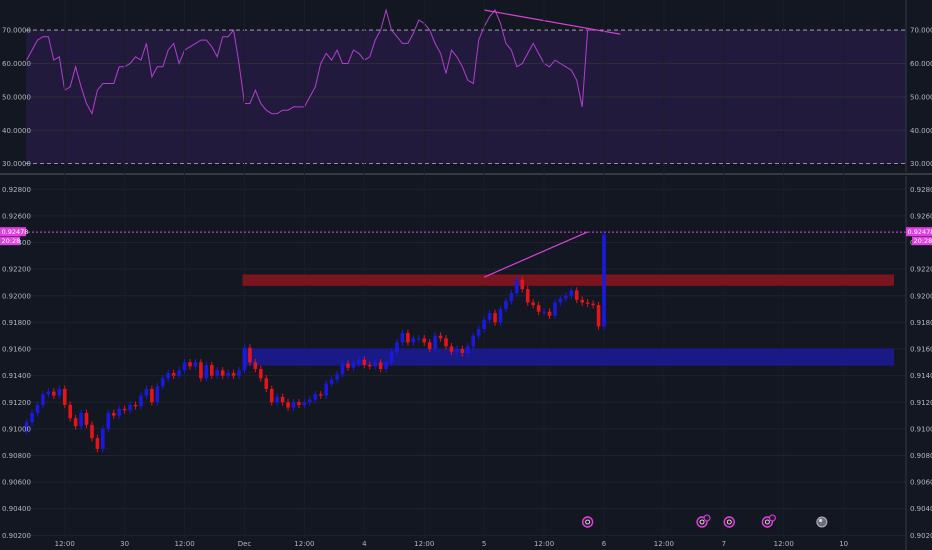 The image size is (932, 550). I want to click on zones, so click(568, 320).